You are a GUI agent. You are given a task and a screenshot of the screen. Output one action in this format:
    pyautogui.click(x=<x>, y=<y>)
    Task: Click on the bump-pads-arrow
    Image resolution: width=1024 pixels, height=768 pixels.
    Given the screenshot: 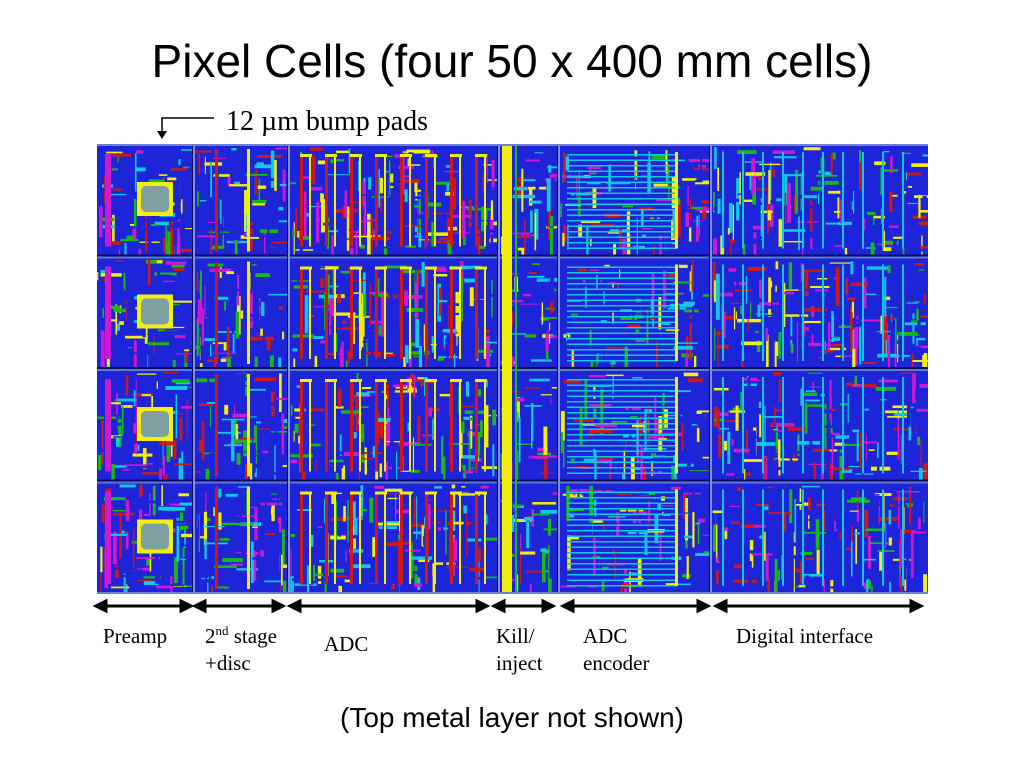 What is the action you would take?
    pyautogui.click(x=187, y=125)
    